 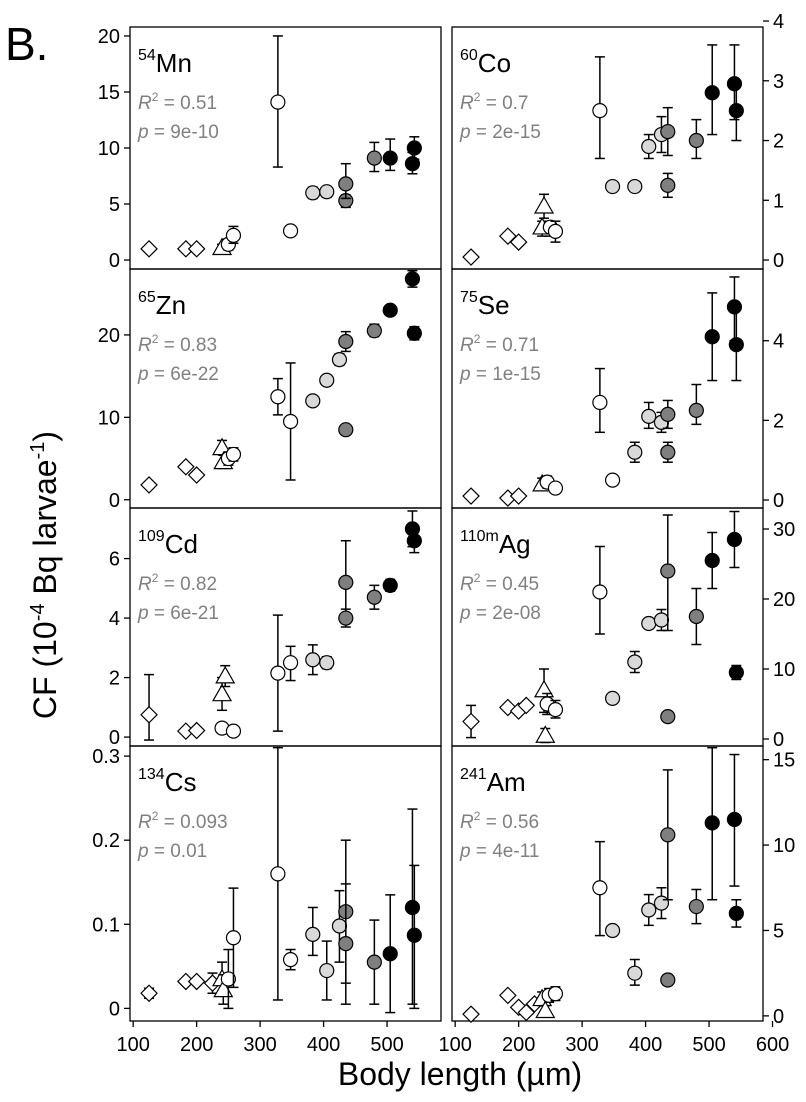 What do you see at coordinates (177, 102) in the screenshot?
I see `r-squared-label: R2 = 0.51` at bounding box center [177, 102].